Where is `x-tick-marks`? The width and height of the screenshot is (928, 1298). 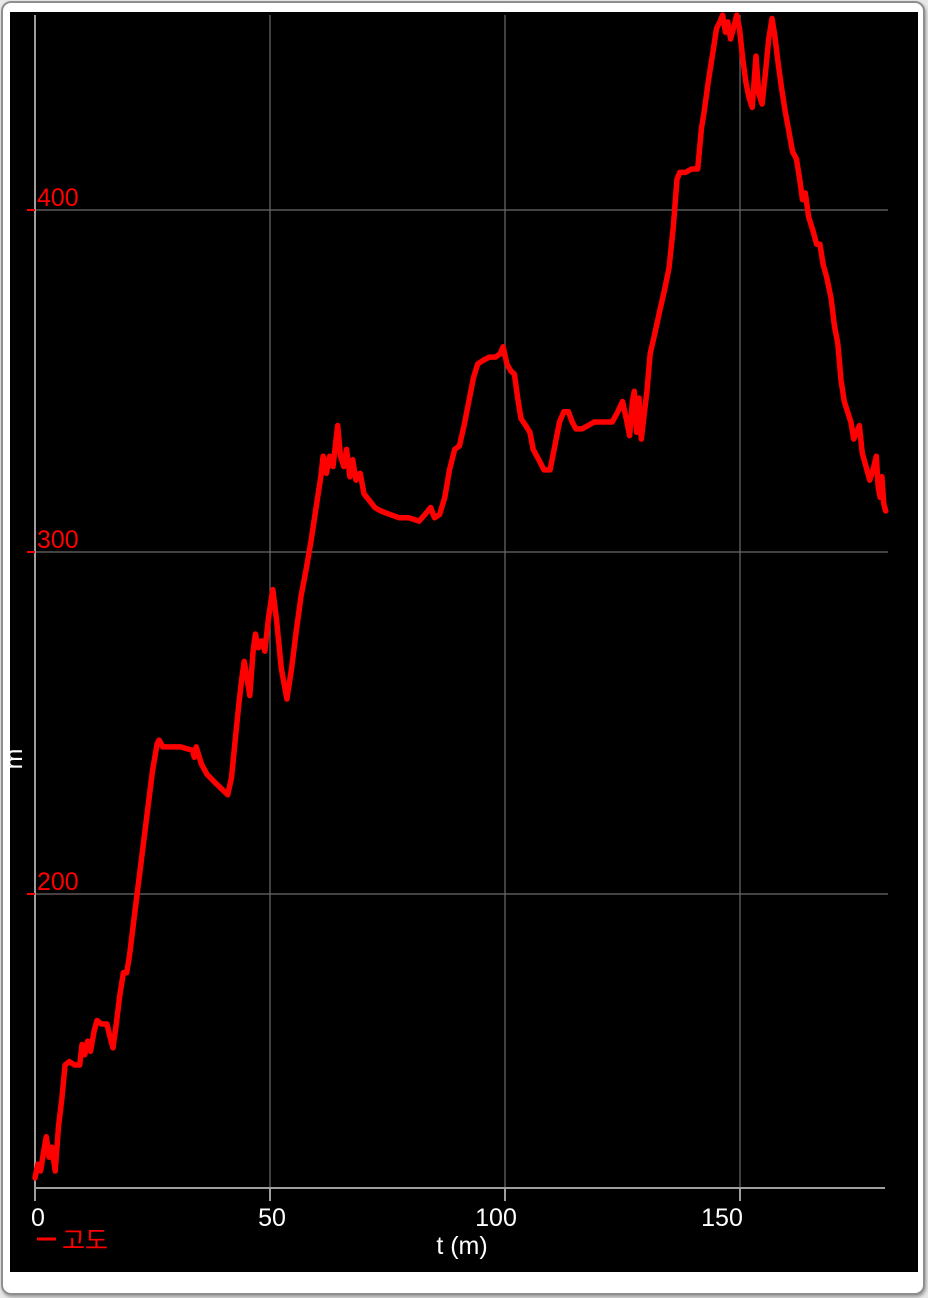
x-tick-marks is located at coordinates (387, 1194).